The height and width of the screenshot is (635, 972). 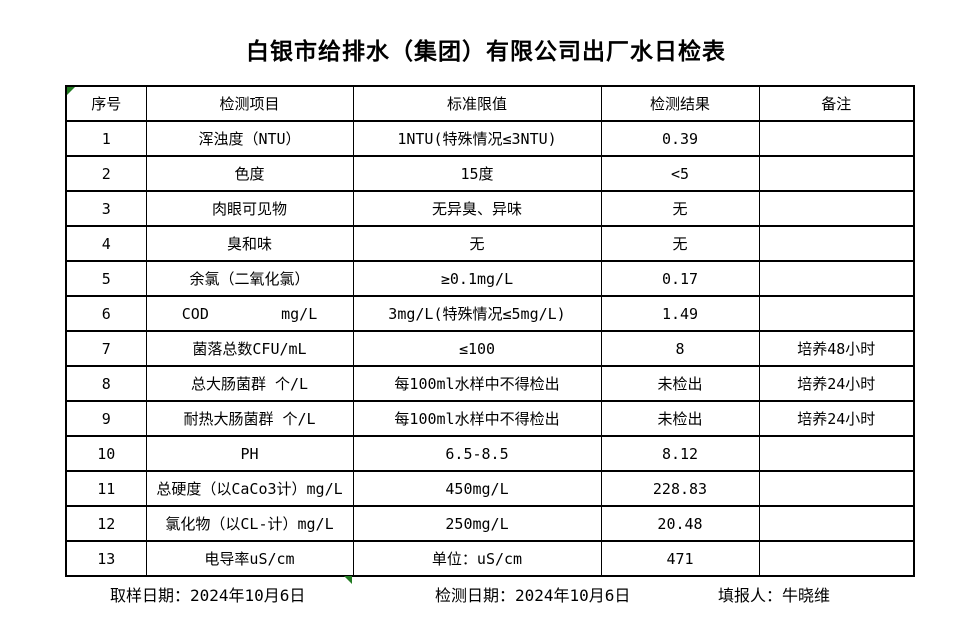 I want to click on item-cell: PH, so click(x=249, y=453).